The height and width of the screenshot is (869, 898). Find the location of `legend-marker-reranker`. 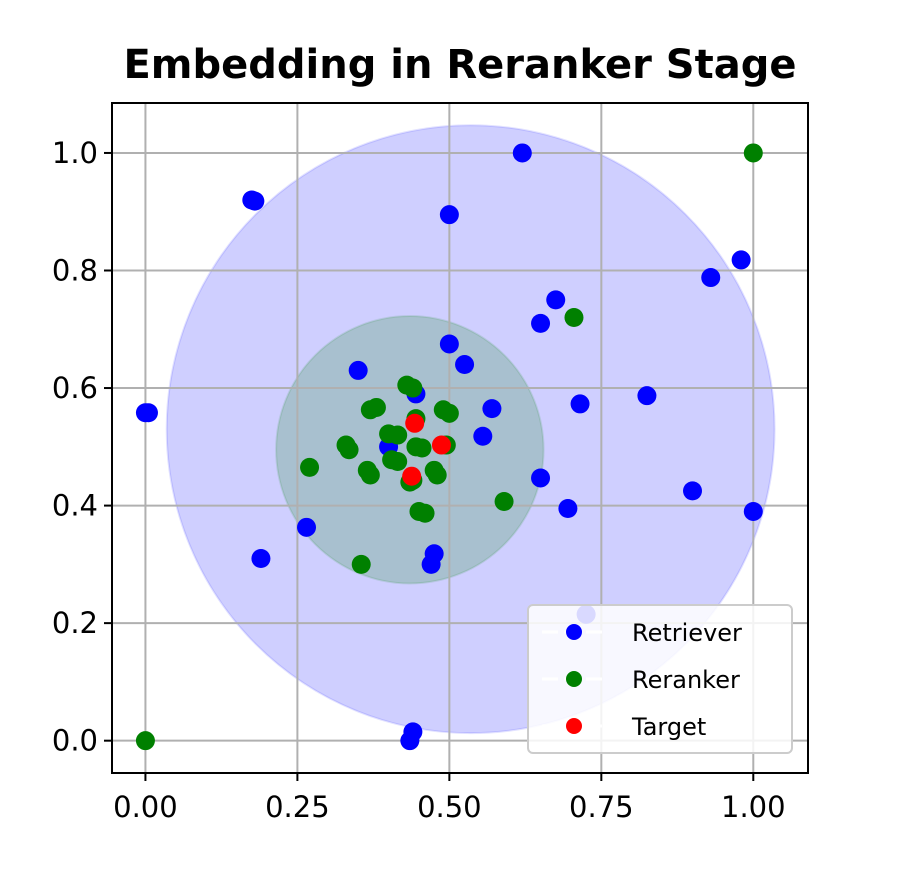

legend-marker-reranker is located at coordinates (574, 679).